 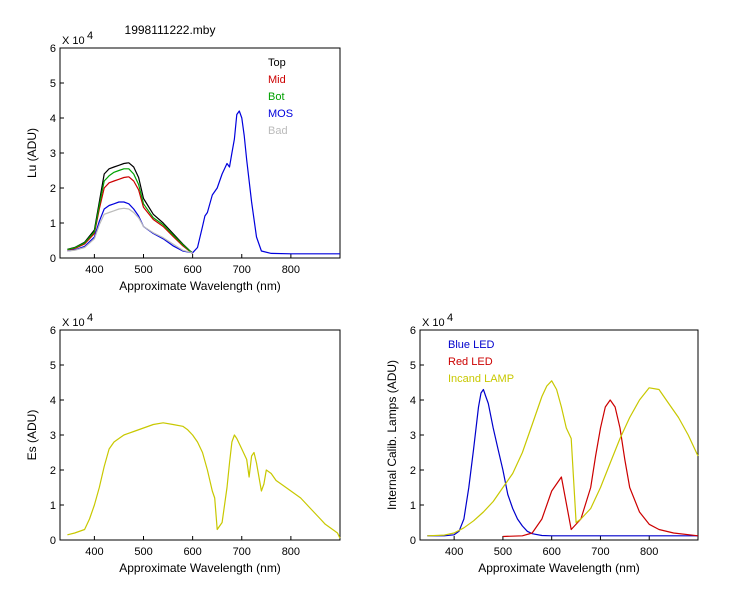 I want to click on legend-entry: Incand LAMP, so click(x=481, y=379).